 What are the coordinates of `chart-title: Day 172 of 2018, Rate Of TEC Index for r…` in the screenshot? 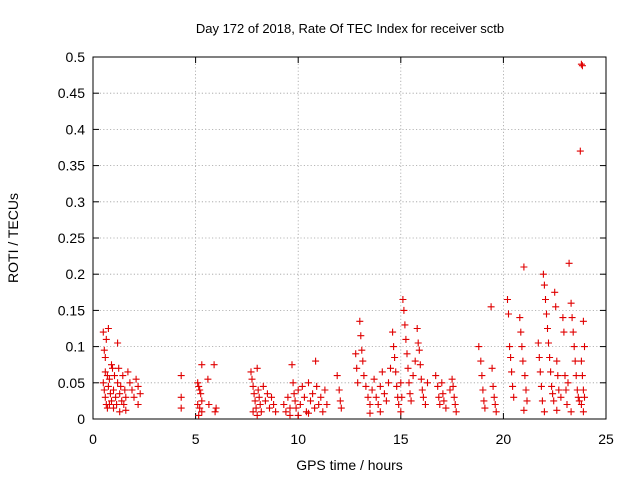 It's located at (350, 28).